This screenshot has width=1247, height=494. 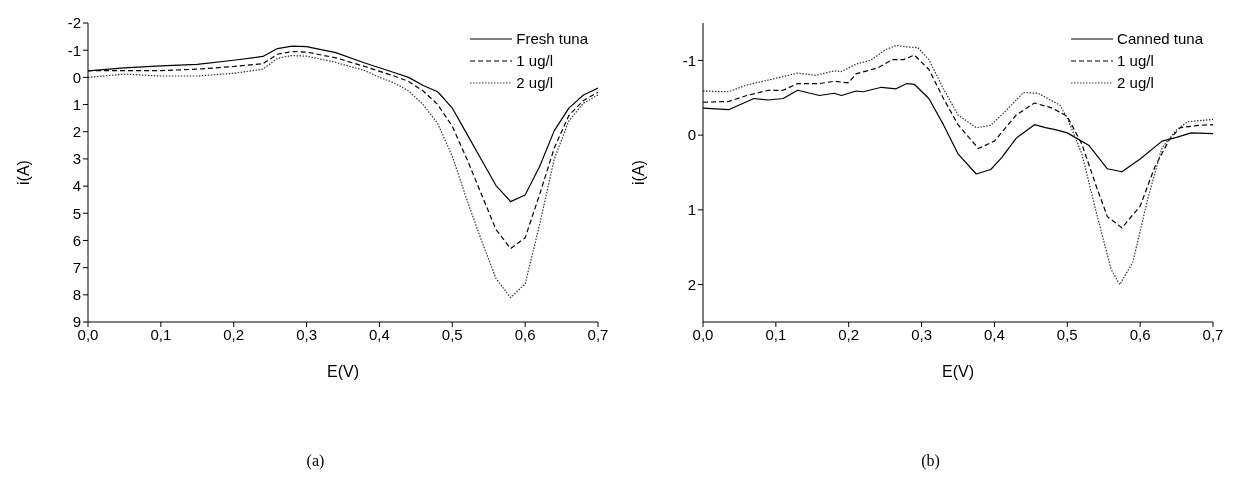 What do you see at coordinates (76, 322) in the screenshot?
I see `y-tick-label: 9` at bounding box center [76, 322].